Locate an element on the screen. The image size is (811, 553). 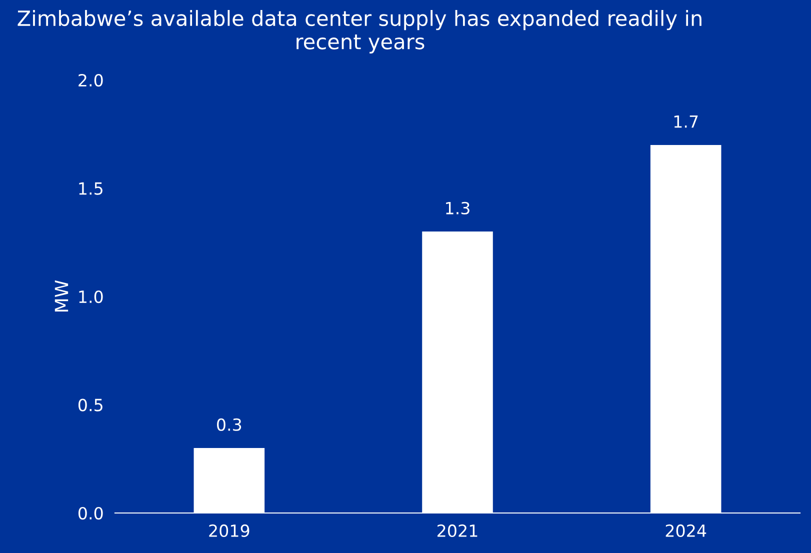
y-tick-label: 1.5 is located at coordinates (90, 188).